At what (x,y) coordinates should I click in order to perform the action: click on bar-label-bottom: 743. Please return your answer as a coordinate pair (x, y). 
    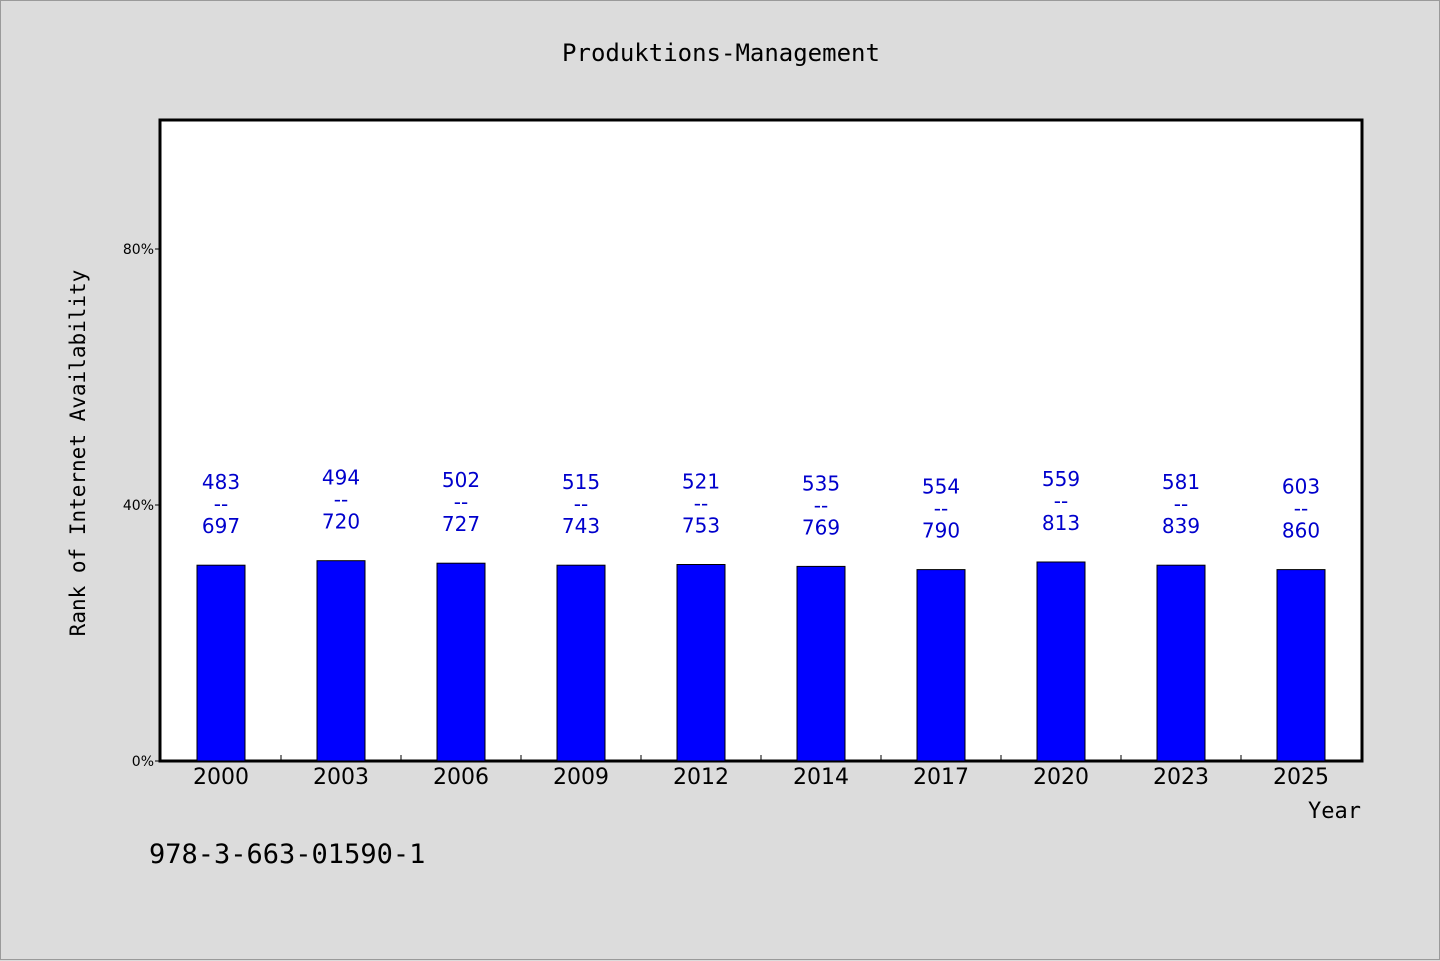
    Looking at the image, I should click on (581, 526).